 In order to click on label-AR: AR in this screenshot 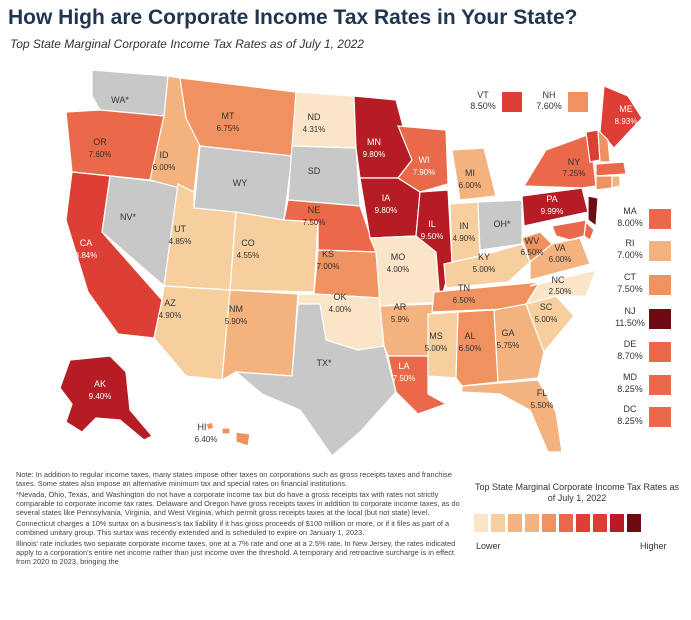, I will do `click(400, 307)`.